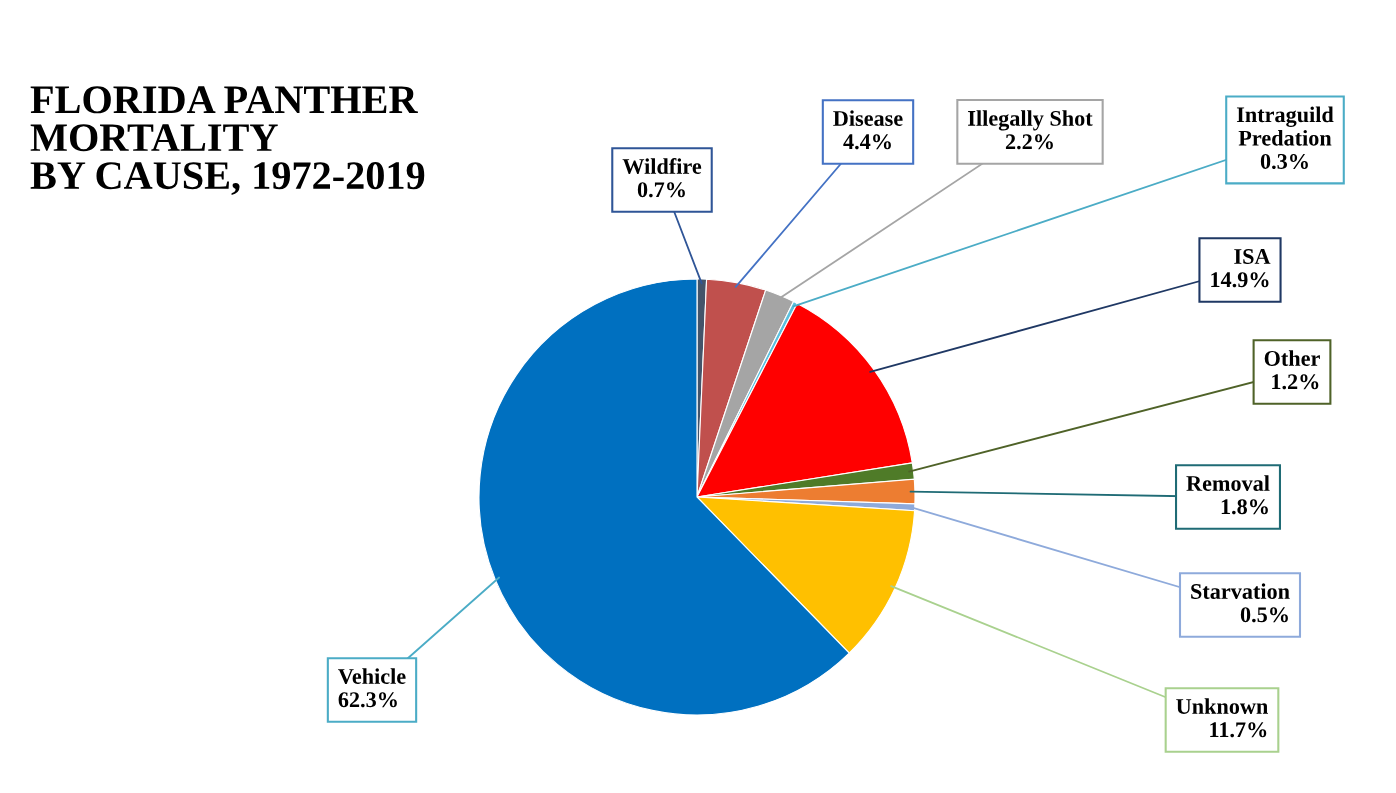  Describe the element at coordinates (1252, 256) in the screenshot. I see `slice-label: ISA` at that location.